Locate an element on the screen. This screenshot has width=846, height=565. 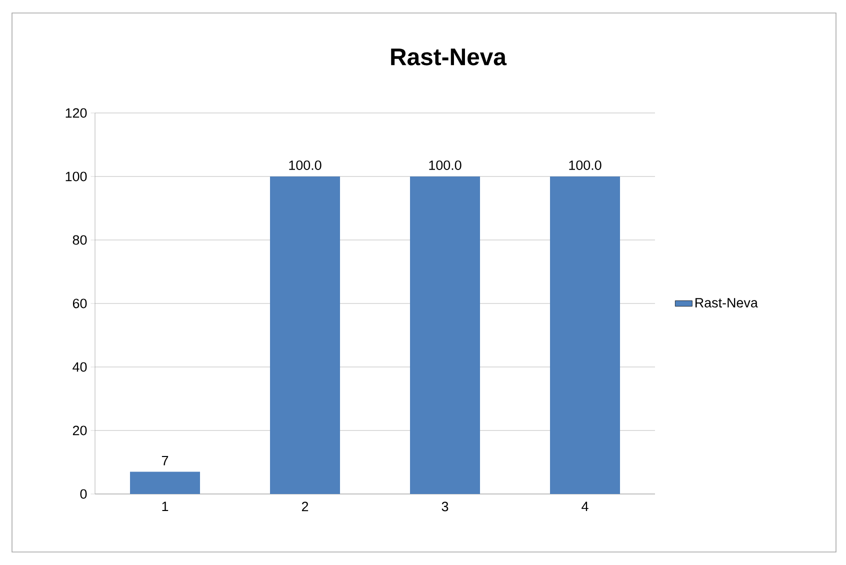
y-tick-label: 40 is located at coordinates (79, 367).